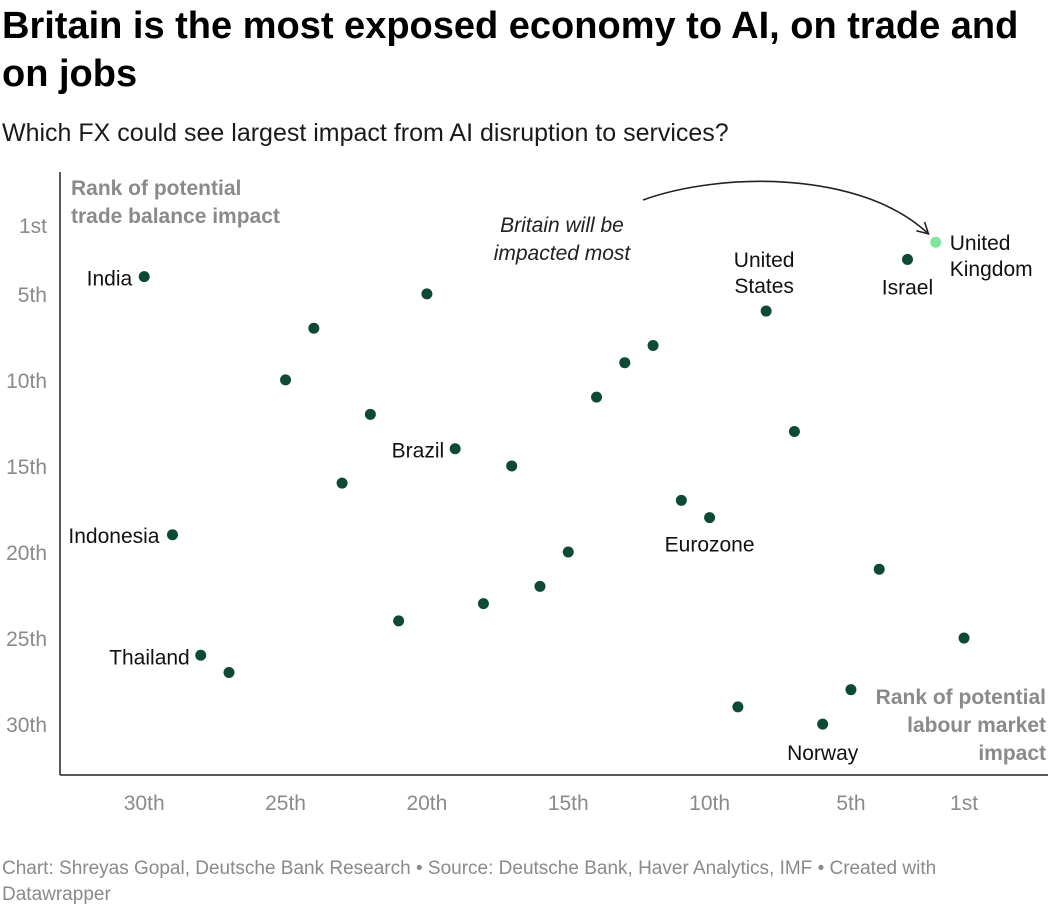  Describe the element at coordinates (907, 287) in the screenshot. I see `label-israel: Israel` at that location.